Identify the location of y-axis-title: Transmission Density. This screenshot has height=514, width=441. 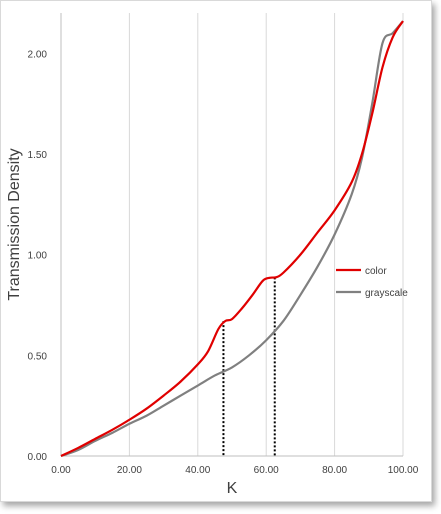
(14, 224).